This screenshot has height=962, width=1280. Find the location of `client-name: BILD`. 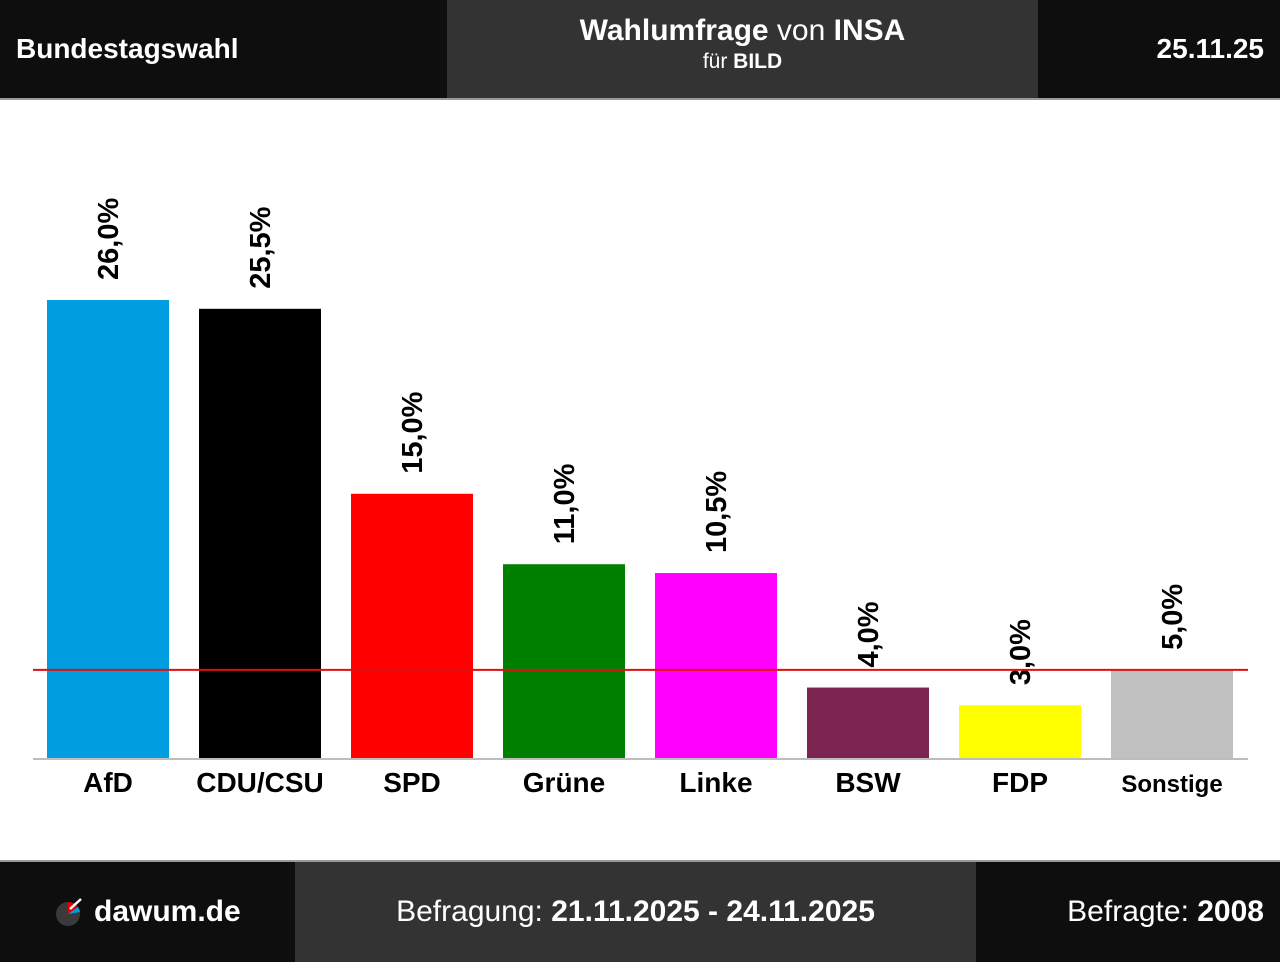

client-name: BILD is located at coordinates (758, 61).